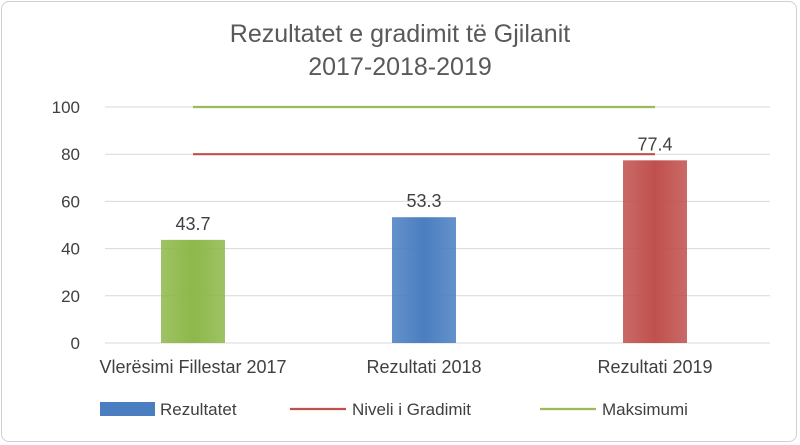 The image size is (800, 445). I want to click on chart-title: Rezultatet e gradimit të Gjilanit, so click(400, 34).